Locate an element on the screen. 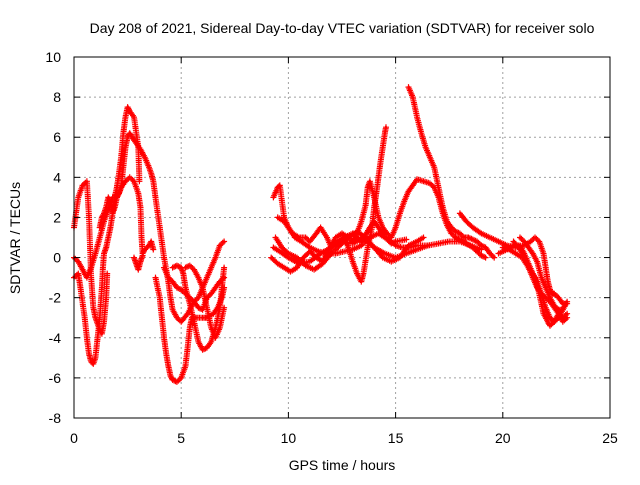 This screenshot has height=485, width=640. x-tick-label: 0 is located at coordinates (74, 438).